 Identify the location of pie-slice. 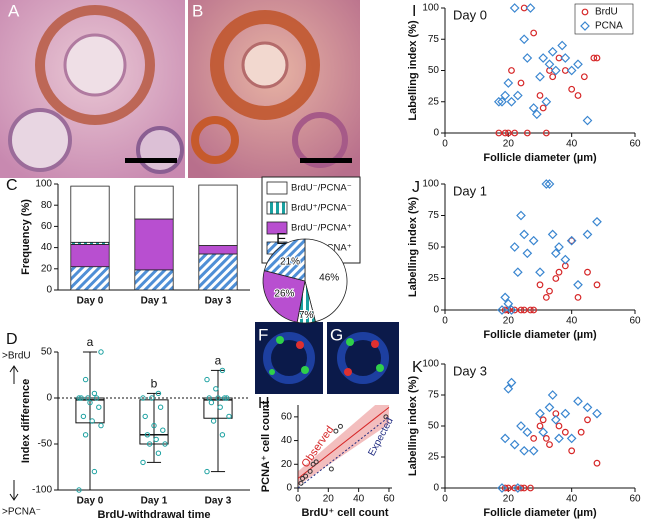
(284, 296).